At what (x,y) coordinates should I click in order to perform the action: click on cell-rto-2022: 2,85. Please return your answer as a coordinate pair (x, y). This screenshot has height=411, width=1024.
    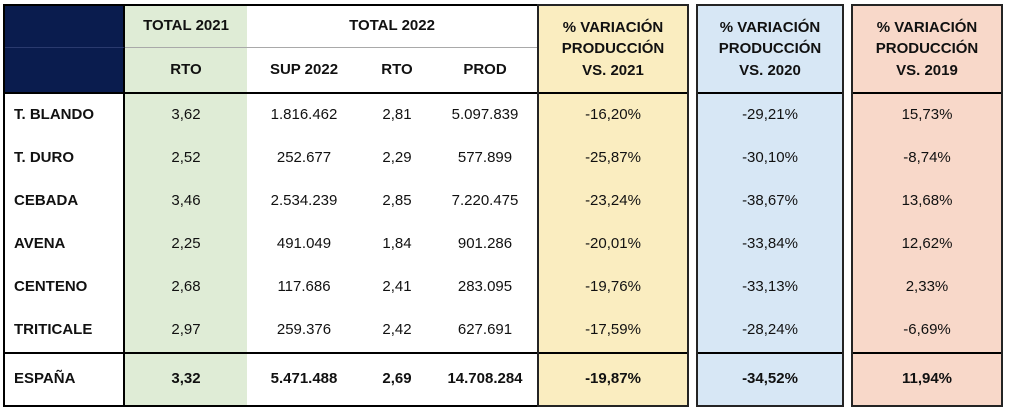
    Looking at the image, I should click on (397, 201).